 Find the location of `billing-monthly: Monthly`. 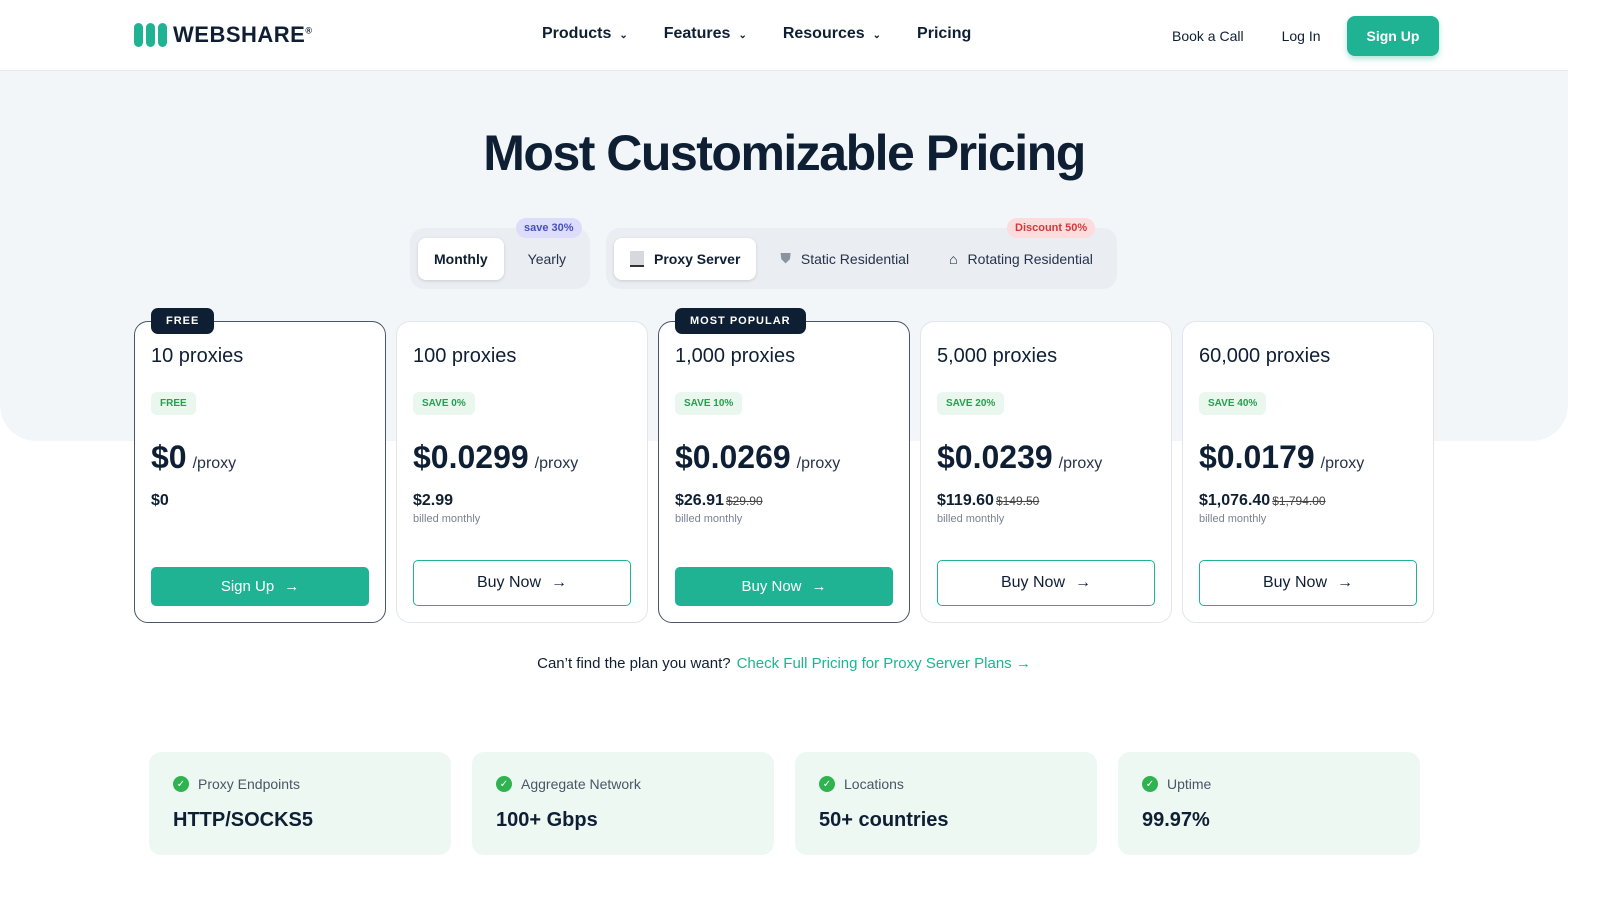

billing-monthly: Monthly is located at coordinates (461, 258).